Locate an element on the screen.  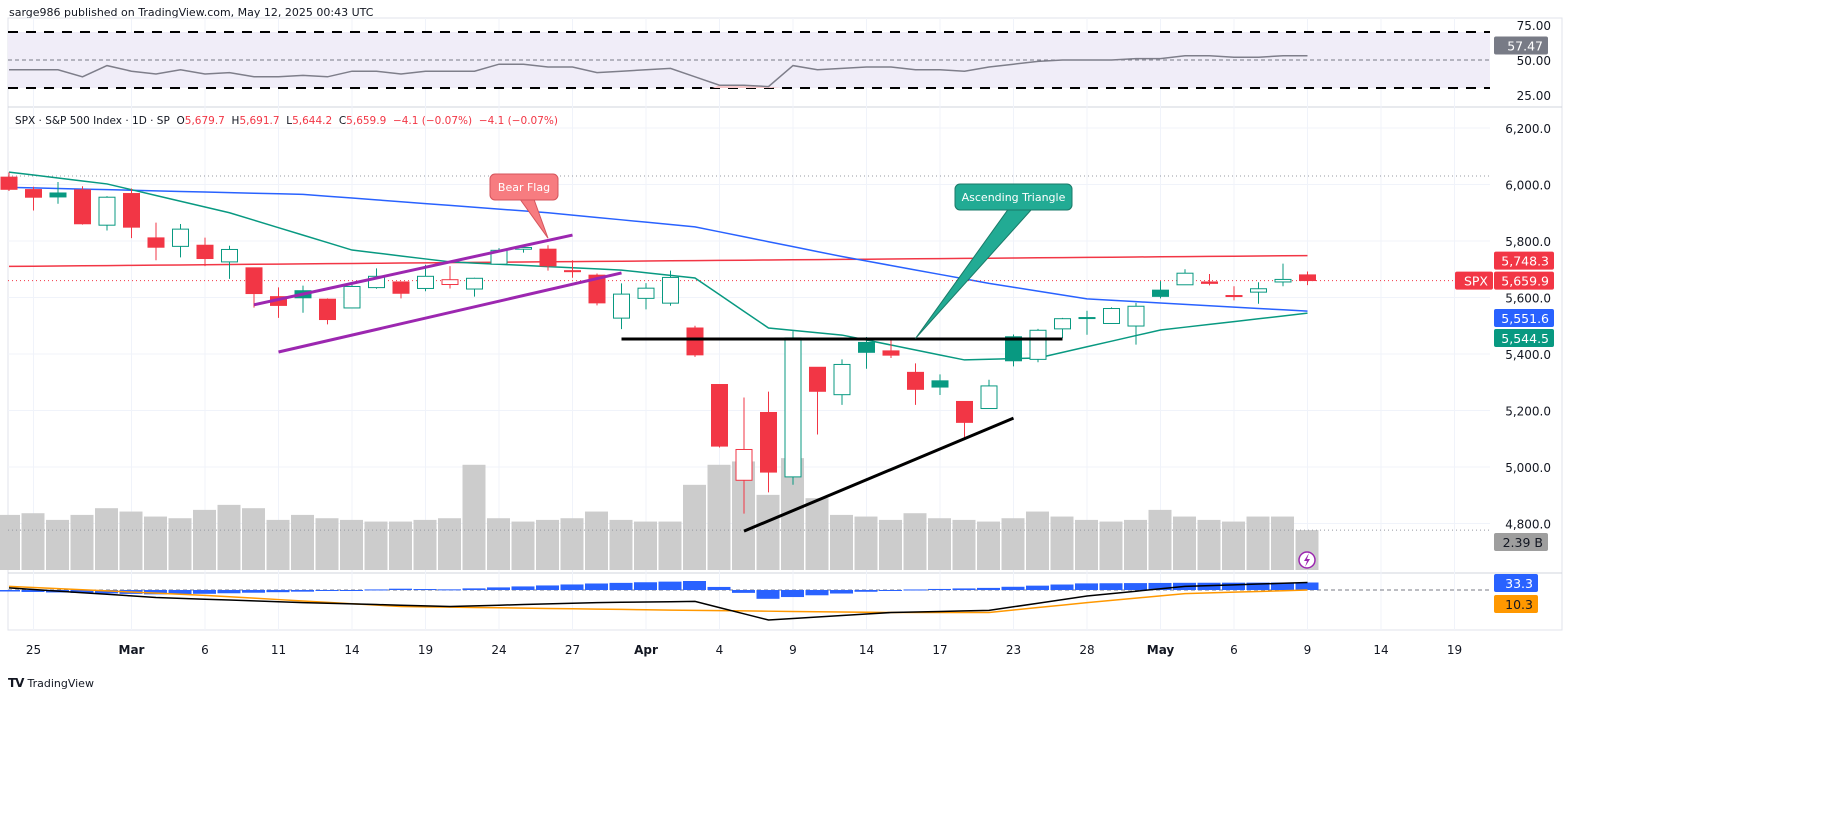
price-axis-label: 5,600.0 is located at coordinates (1528, 299).